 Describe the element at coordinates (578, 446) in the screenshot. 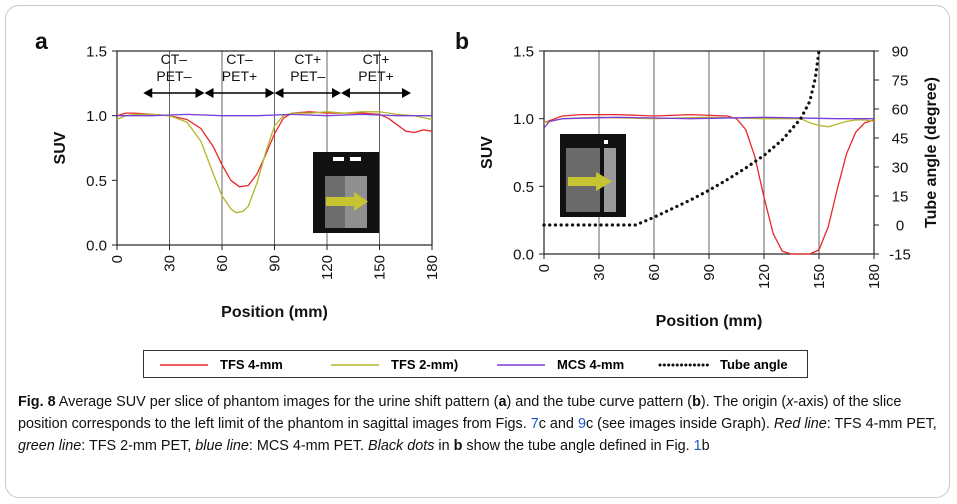

I see `caption-text: show the tube angle defined in Fig.` at that location.